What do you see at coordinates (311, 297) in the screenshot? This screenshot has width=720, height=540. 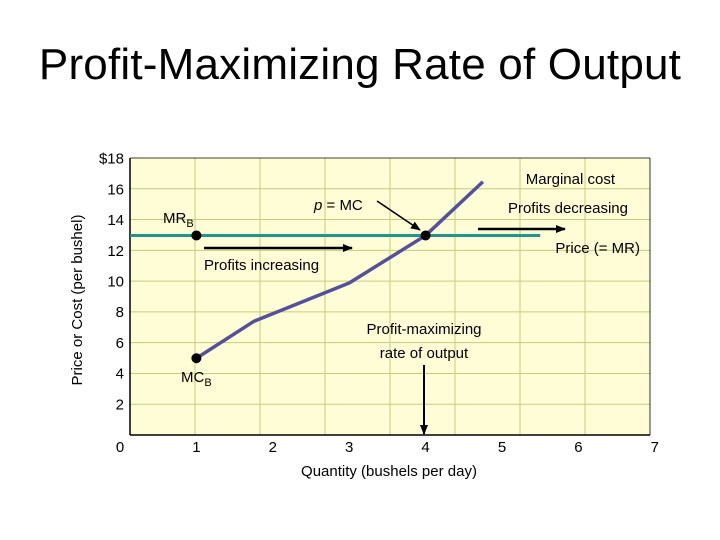 I see `points` at bounding box center [311, 297].